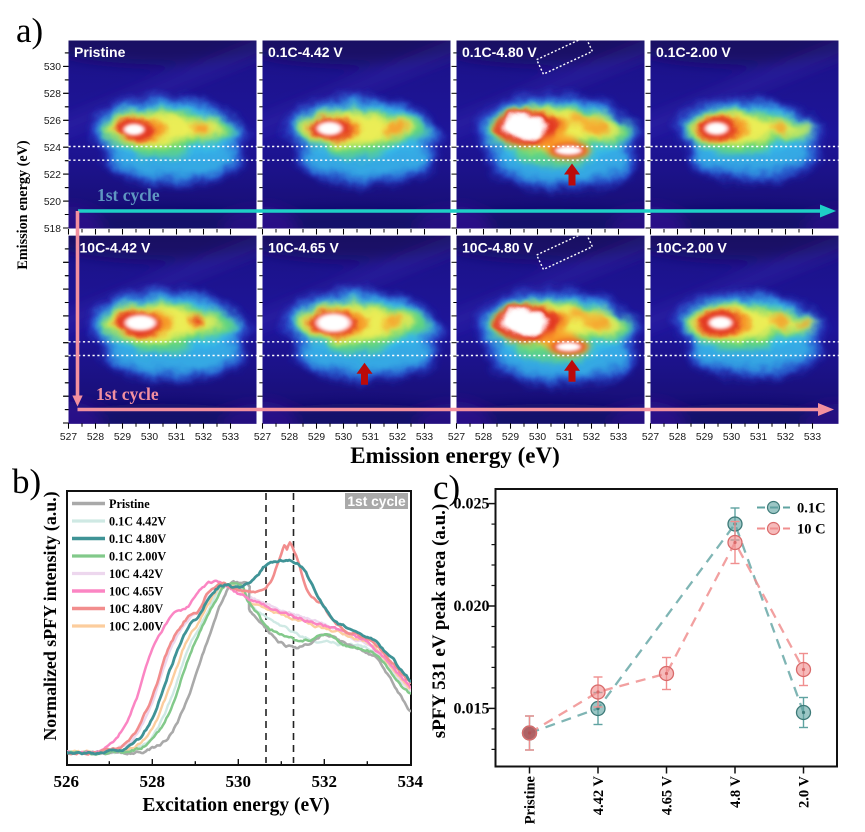  What do you see at coordinates (411, 781) in the screenshot?
I see `svg-text: 534` at bounding box center [411, 781].